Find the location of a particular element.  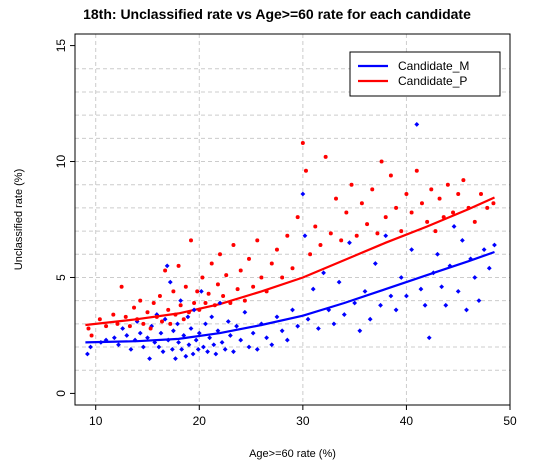

x-tick-label: 30 is located at coordinates (303, 421).